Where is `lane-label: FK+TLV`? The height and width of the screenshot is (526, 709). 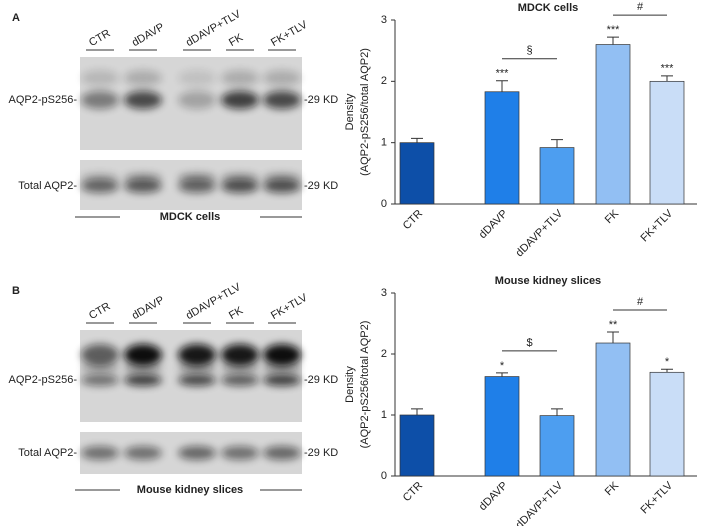
lane-label: FK+TLV is located at coordinates (289, 306).